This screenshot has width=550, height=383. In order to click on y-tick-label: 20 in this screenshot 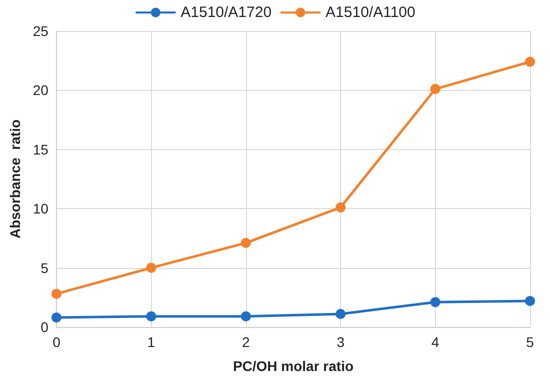, I will do `click(40, 90)`.